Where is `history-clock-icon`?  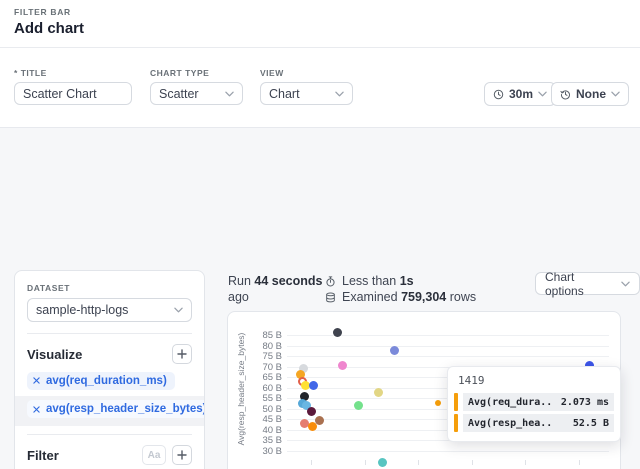
history-clock-icon is located at coordinates (565, 94).